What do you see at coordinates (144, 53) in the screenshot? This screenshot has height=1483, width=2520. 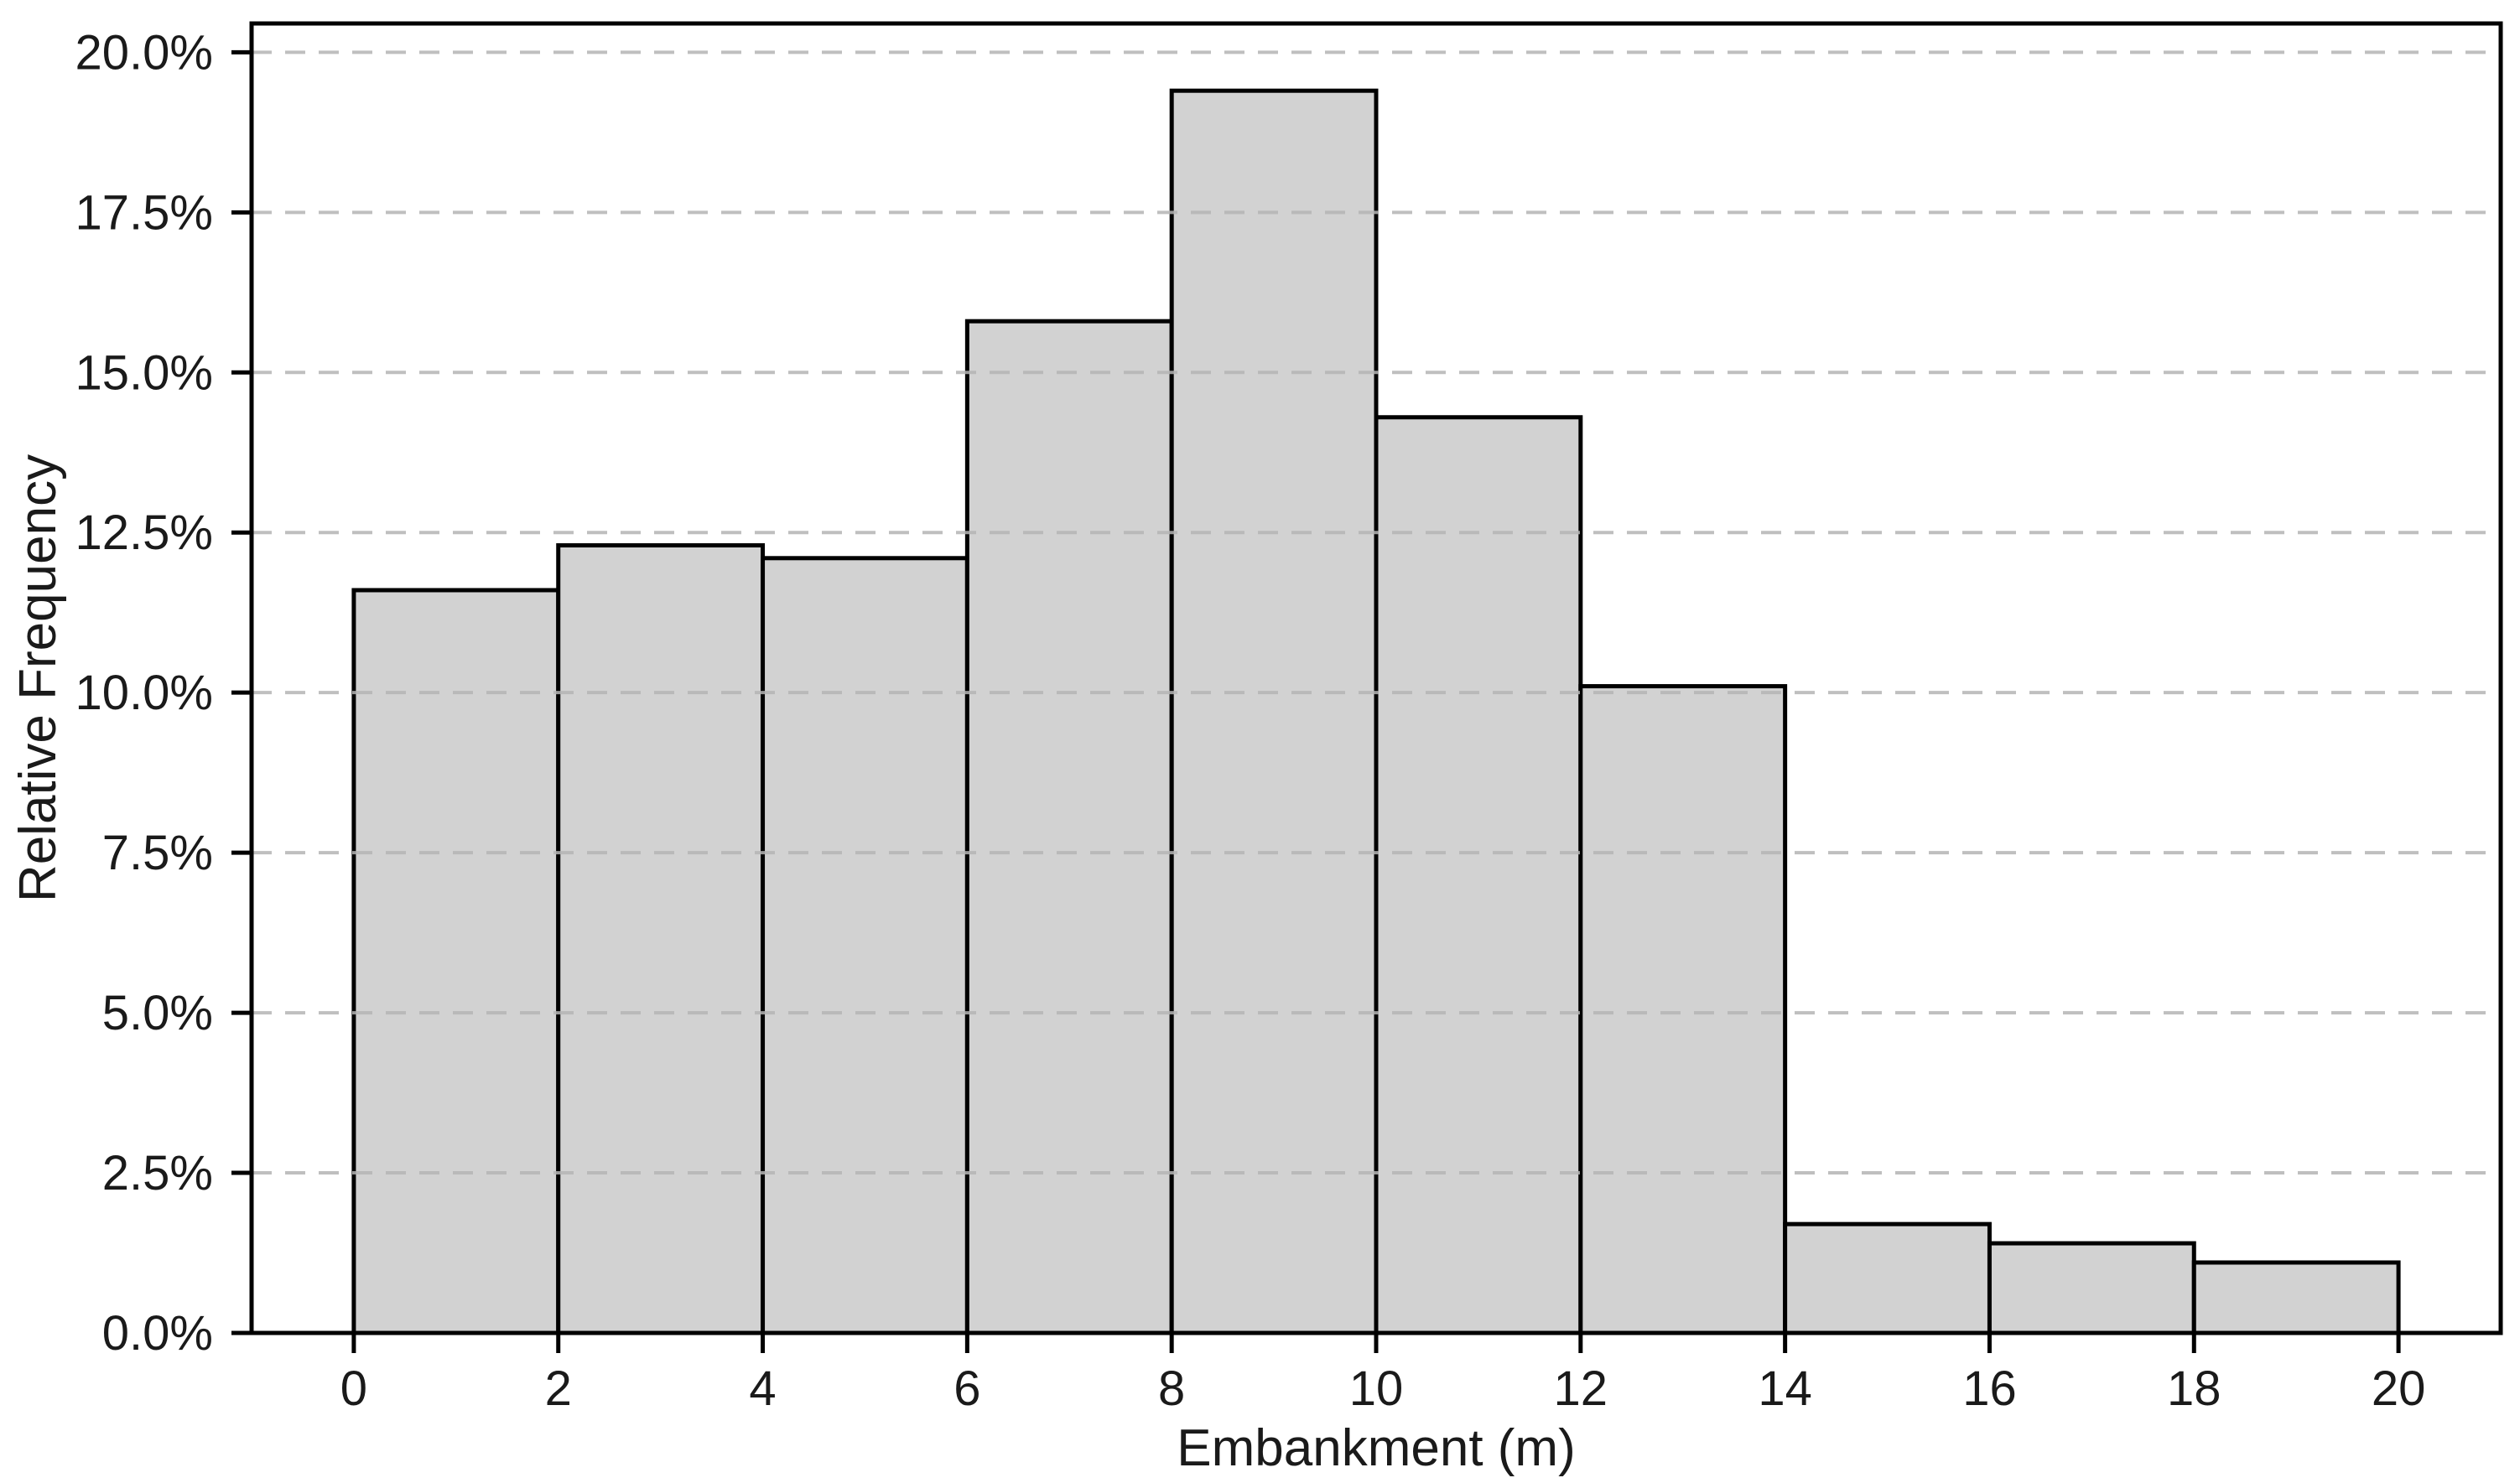 I see `y-tick-label: 20.0%` at bounding box center [144, 53].